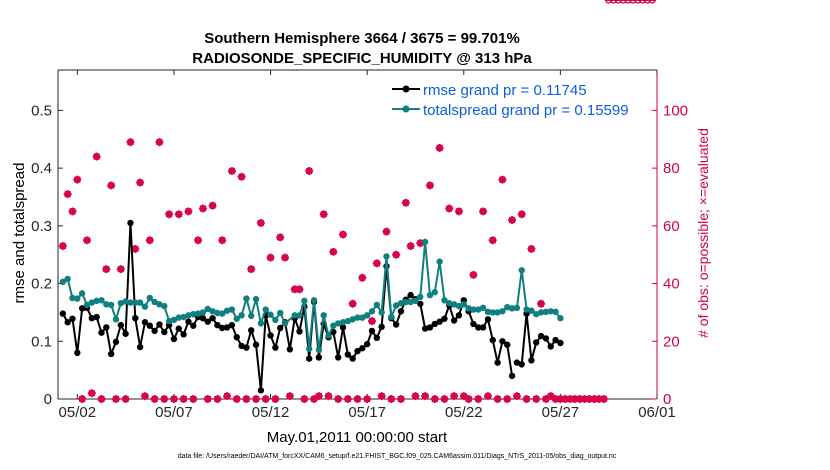 This screenshot has height=470, width=830. What do you see at coordinates (41, 168) in the screenshot?
I see `y-tick-label: 0.4` at bounding box center [41, 168].